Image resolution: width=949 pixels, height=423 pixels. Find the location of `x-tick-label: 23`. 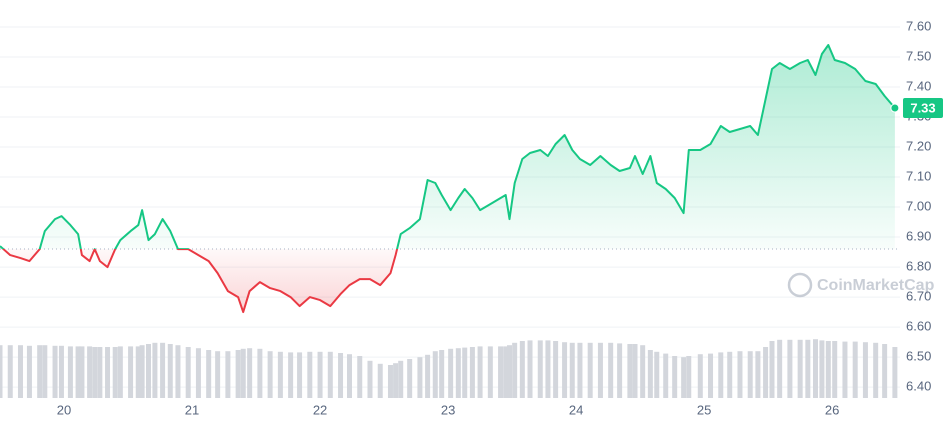

x-tick-label: 23 is located at coordinates (448, 409).